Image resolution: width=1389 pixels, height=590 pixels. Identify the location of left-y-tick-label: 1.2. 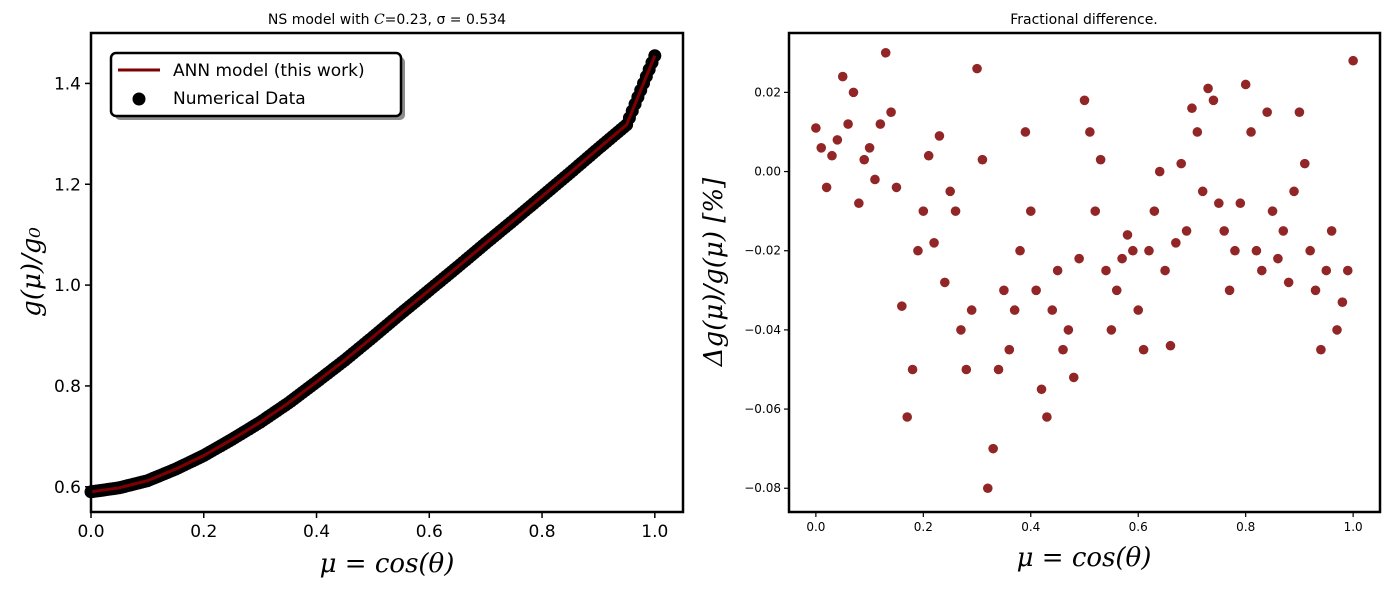
(67, 185).